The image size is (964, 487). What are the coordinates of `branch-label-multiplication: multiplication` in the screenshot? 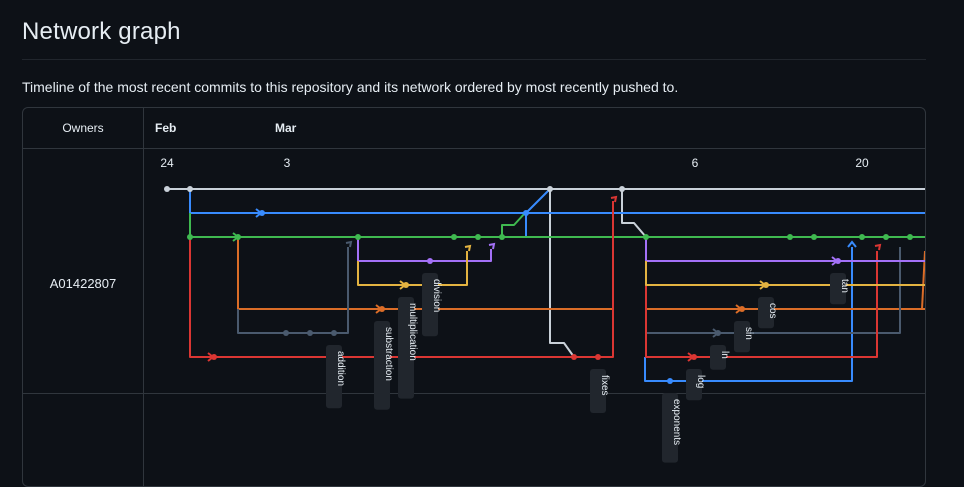 It's located at (412, 332).